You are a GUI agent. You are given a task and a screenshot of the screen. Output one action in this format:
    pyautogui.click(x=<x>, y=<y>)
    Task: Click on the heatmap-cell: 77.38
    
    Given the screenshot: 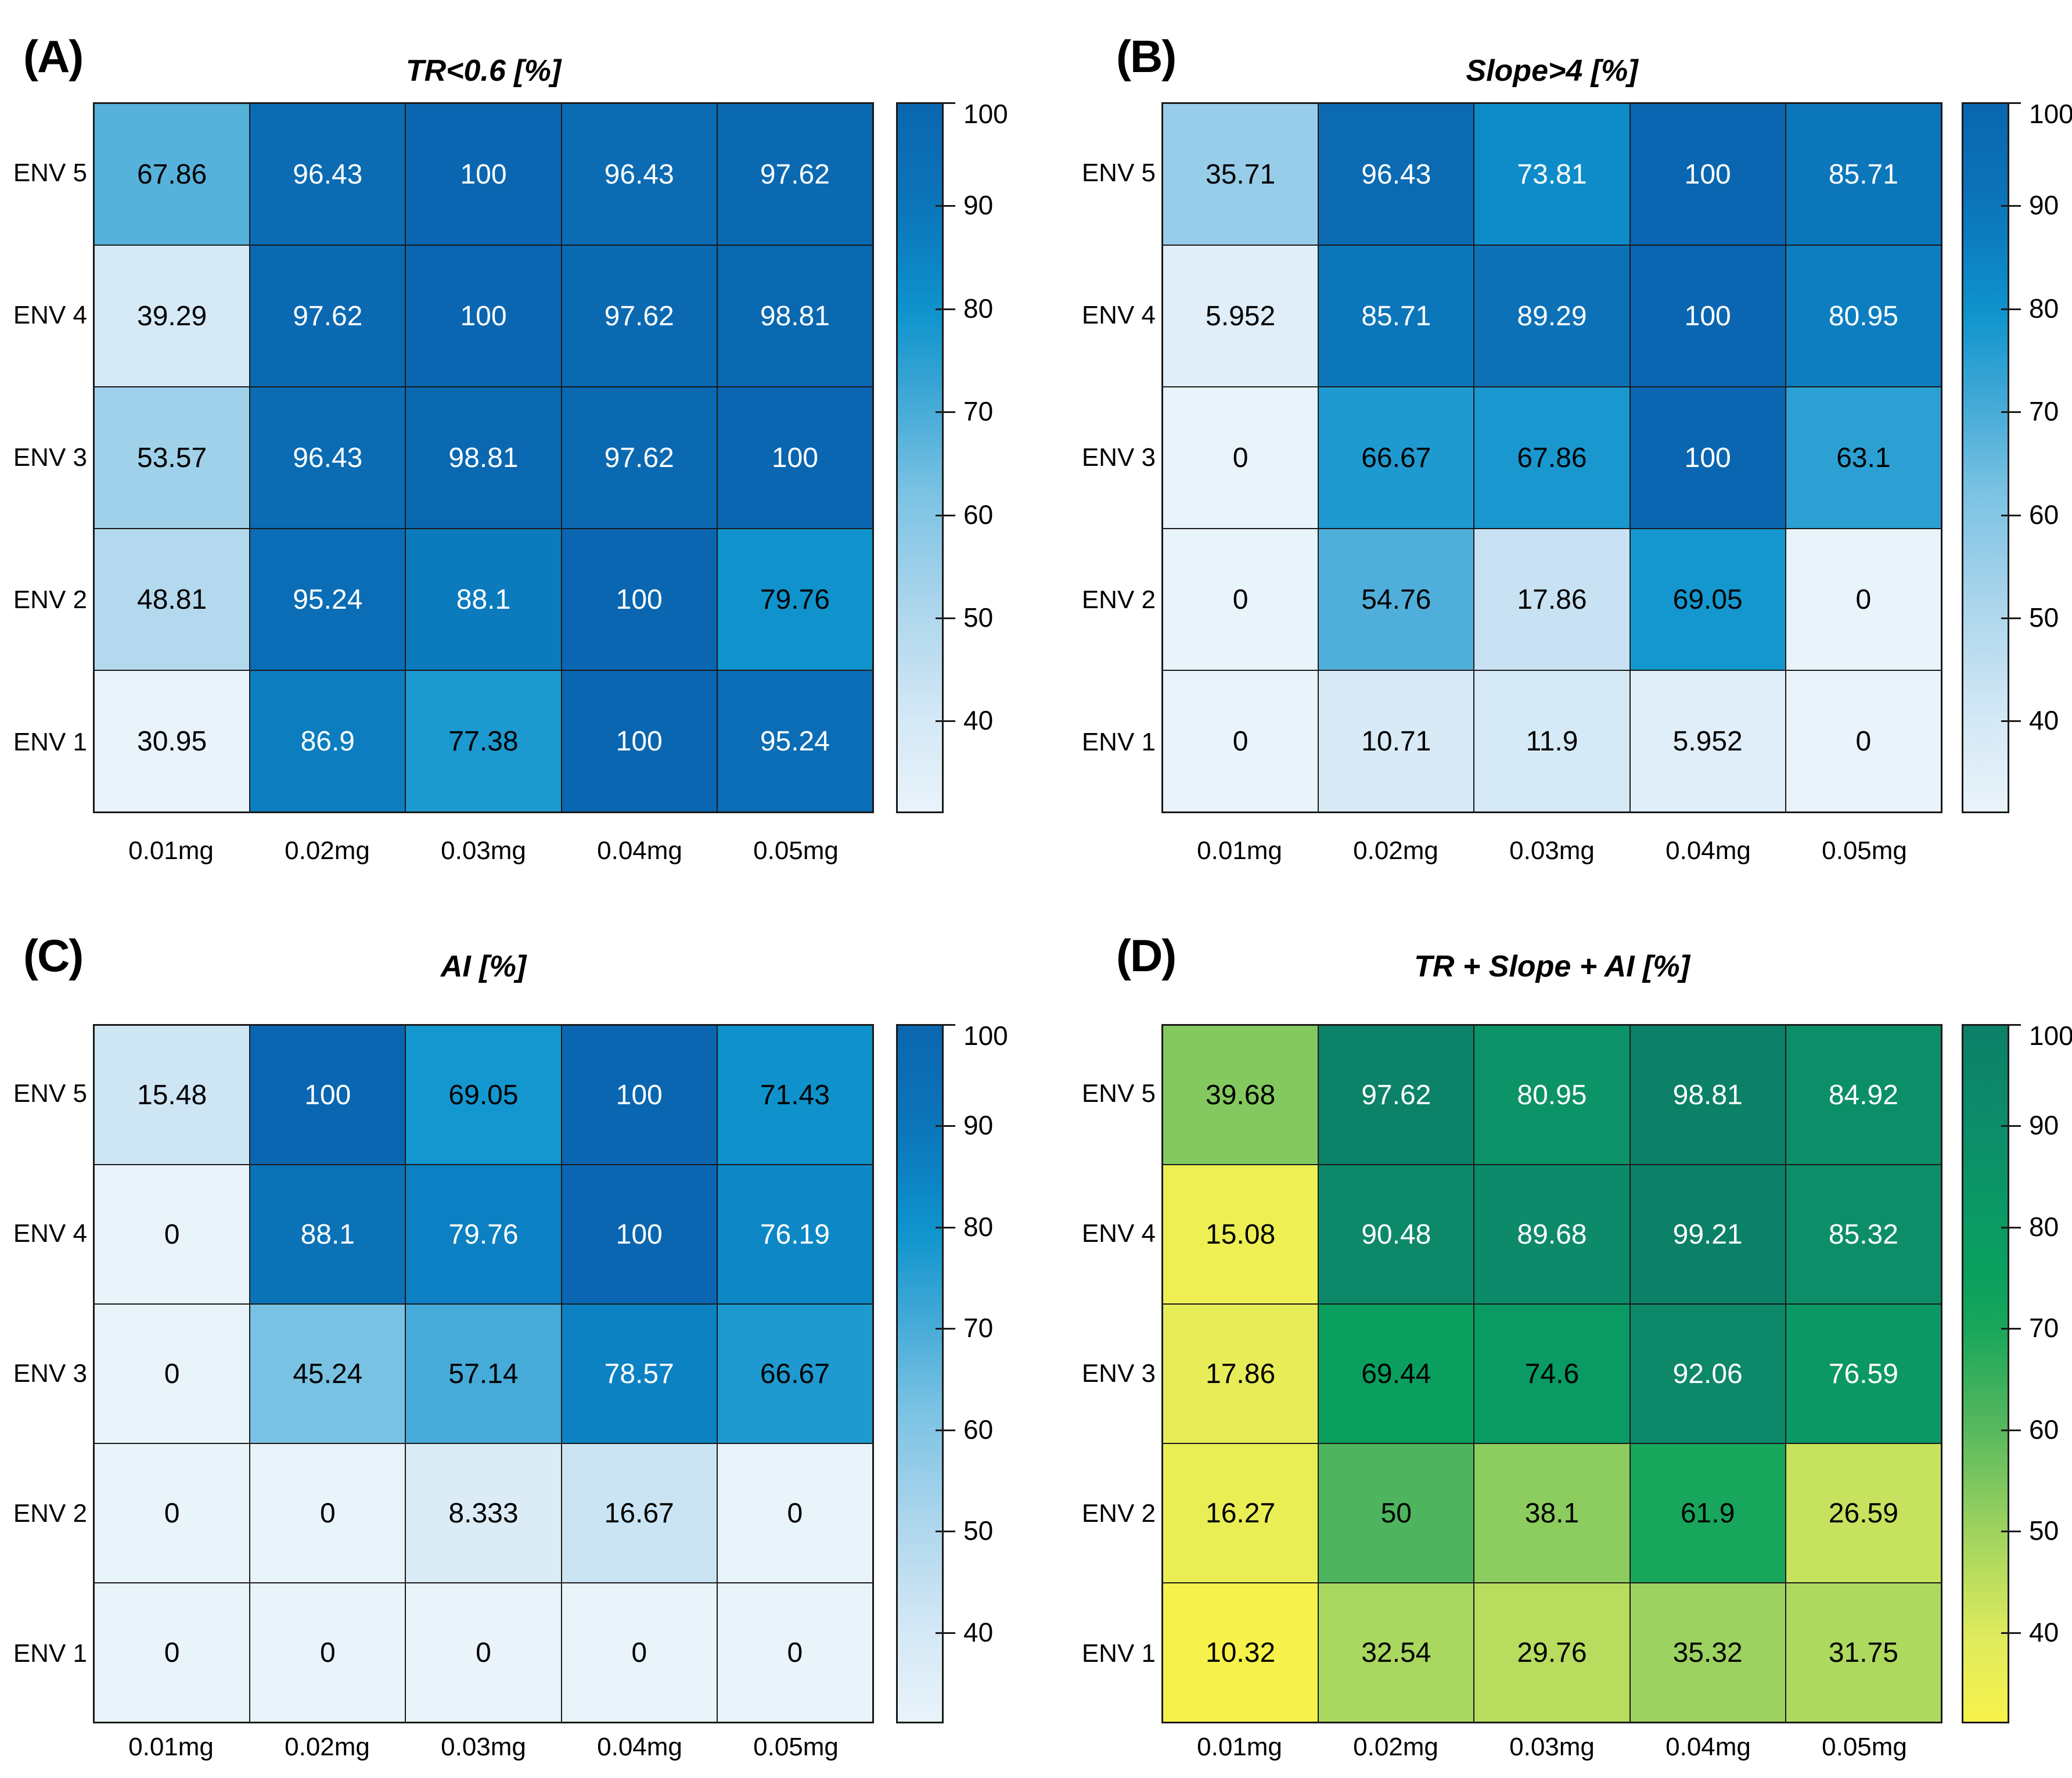 What is the action you would take?
    pyautogui.click(x=483, y=741)
    